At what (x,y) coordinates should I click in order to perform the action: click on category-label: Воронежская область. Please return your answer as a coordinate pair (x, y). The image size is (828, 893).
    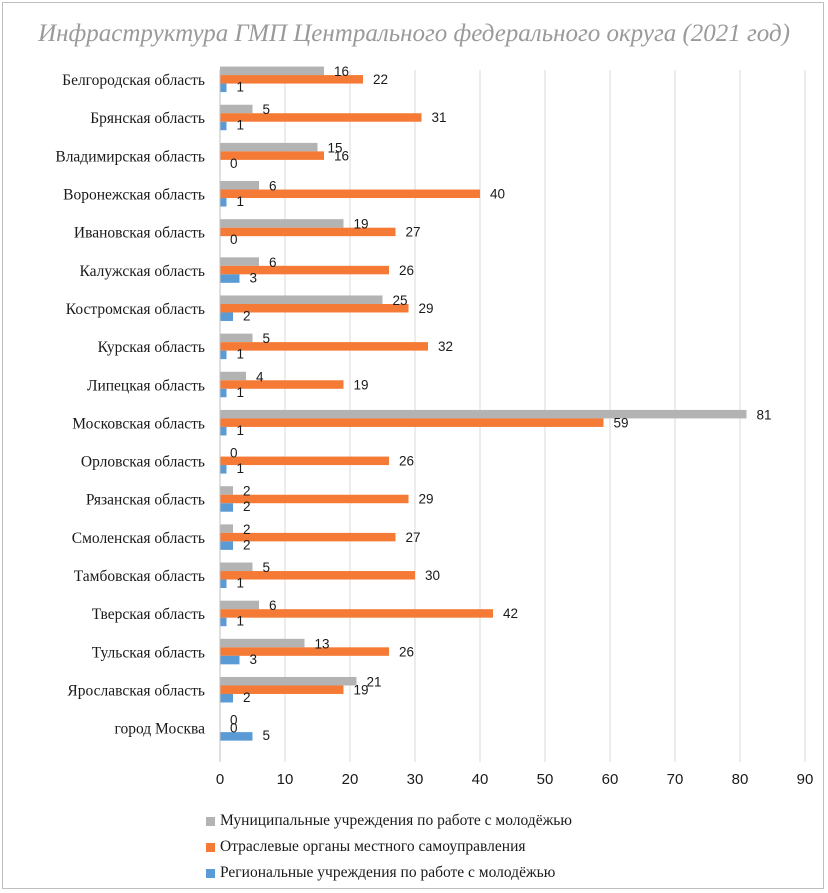
    Looking at the image, I should click on (134, 195).